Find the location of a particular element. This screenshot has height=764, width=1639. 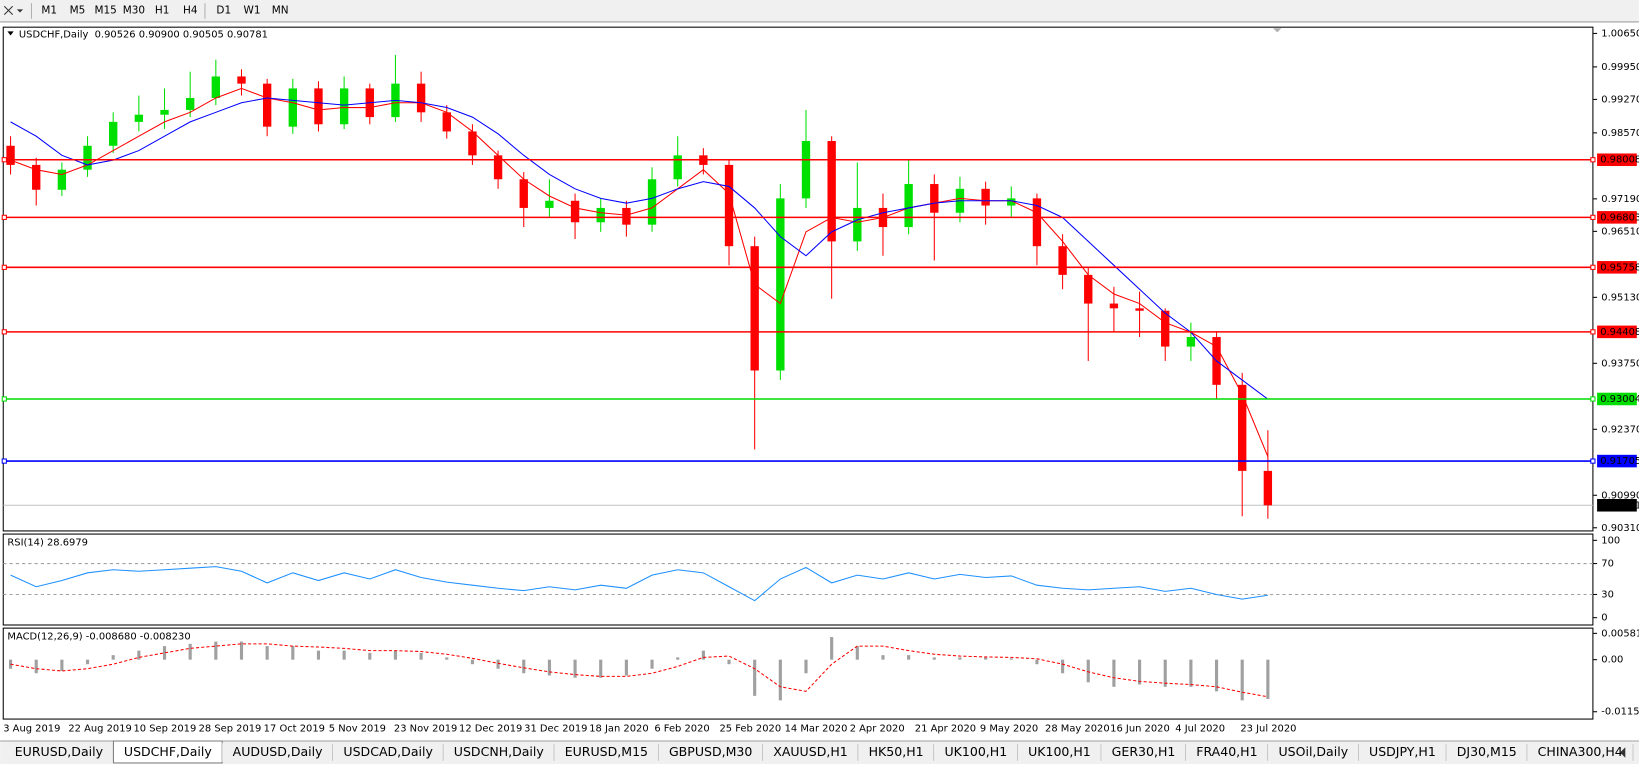

timeframe-button: W1 is located at coordinates (252, 10).